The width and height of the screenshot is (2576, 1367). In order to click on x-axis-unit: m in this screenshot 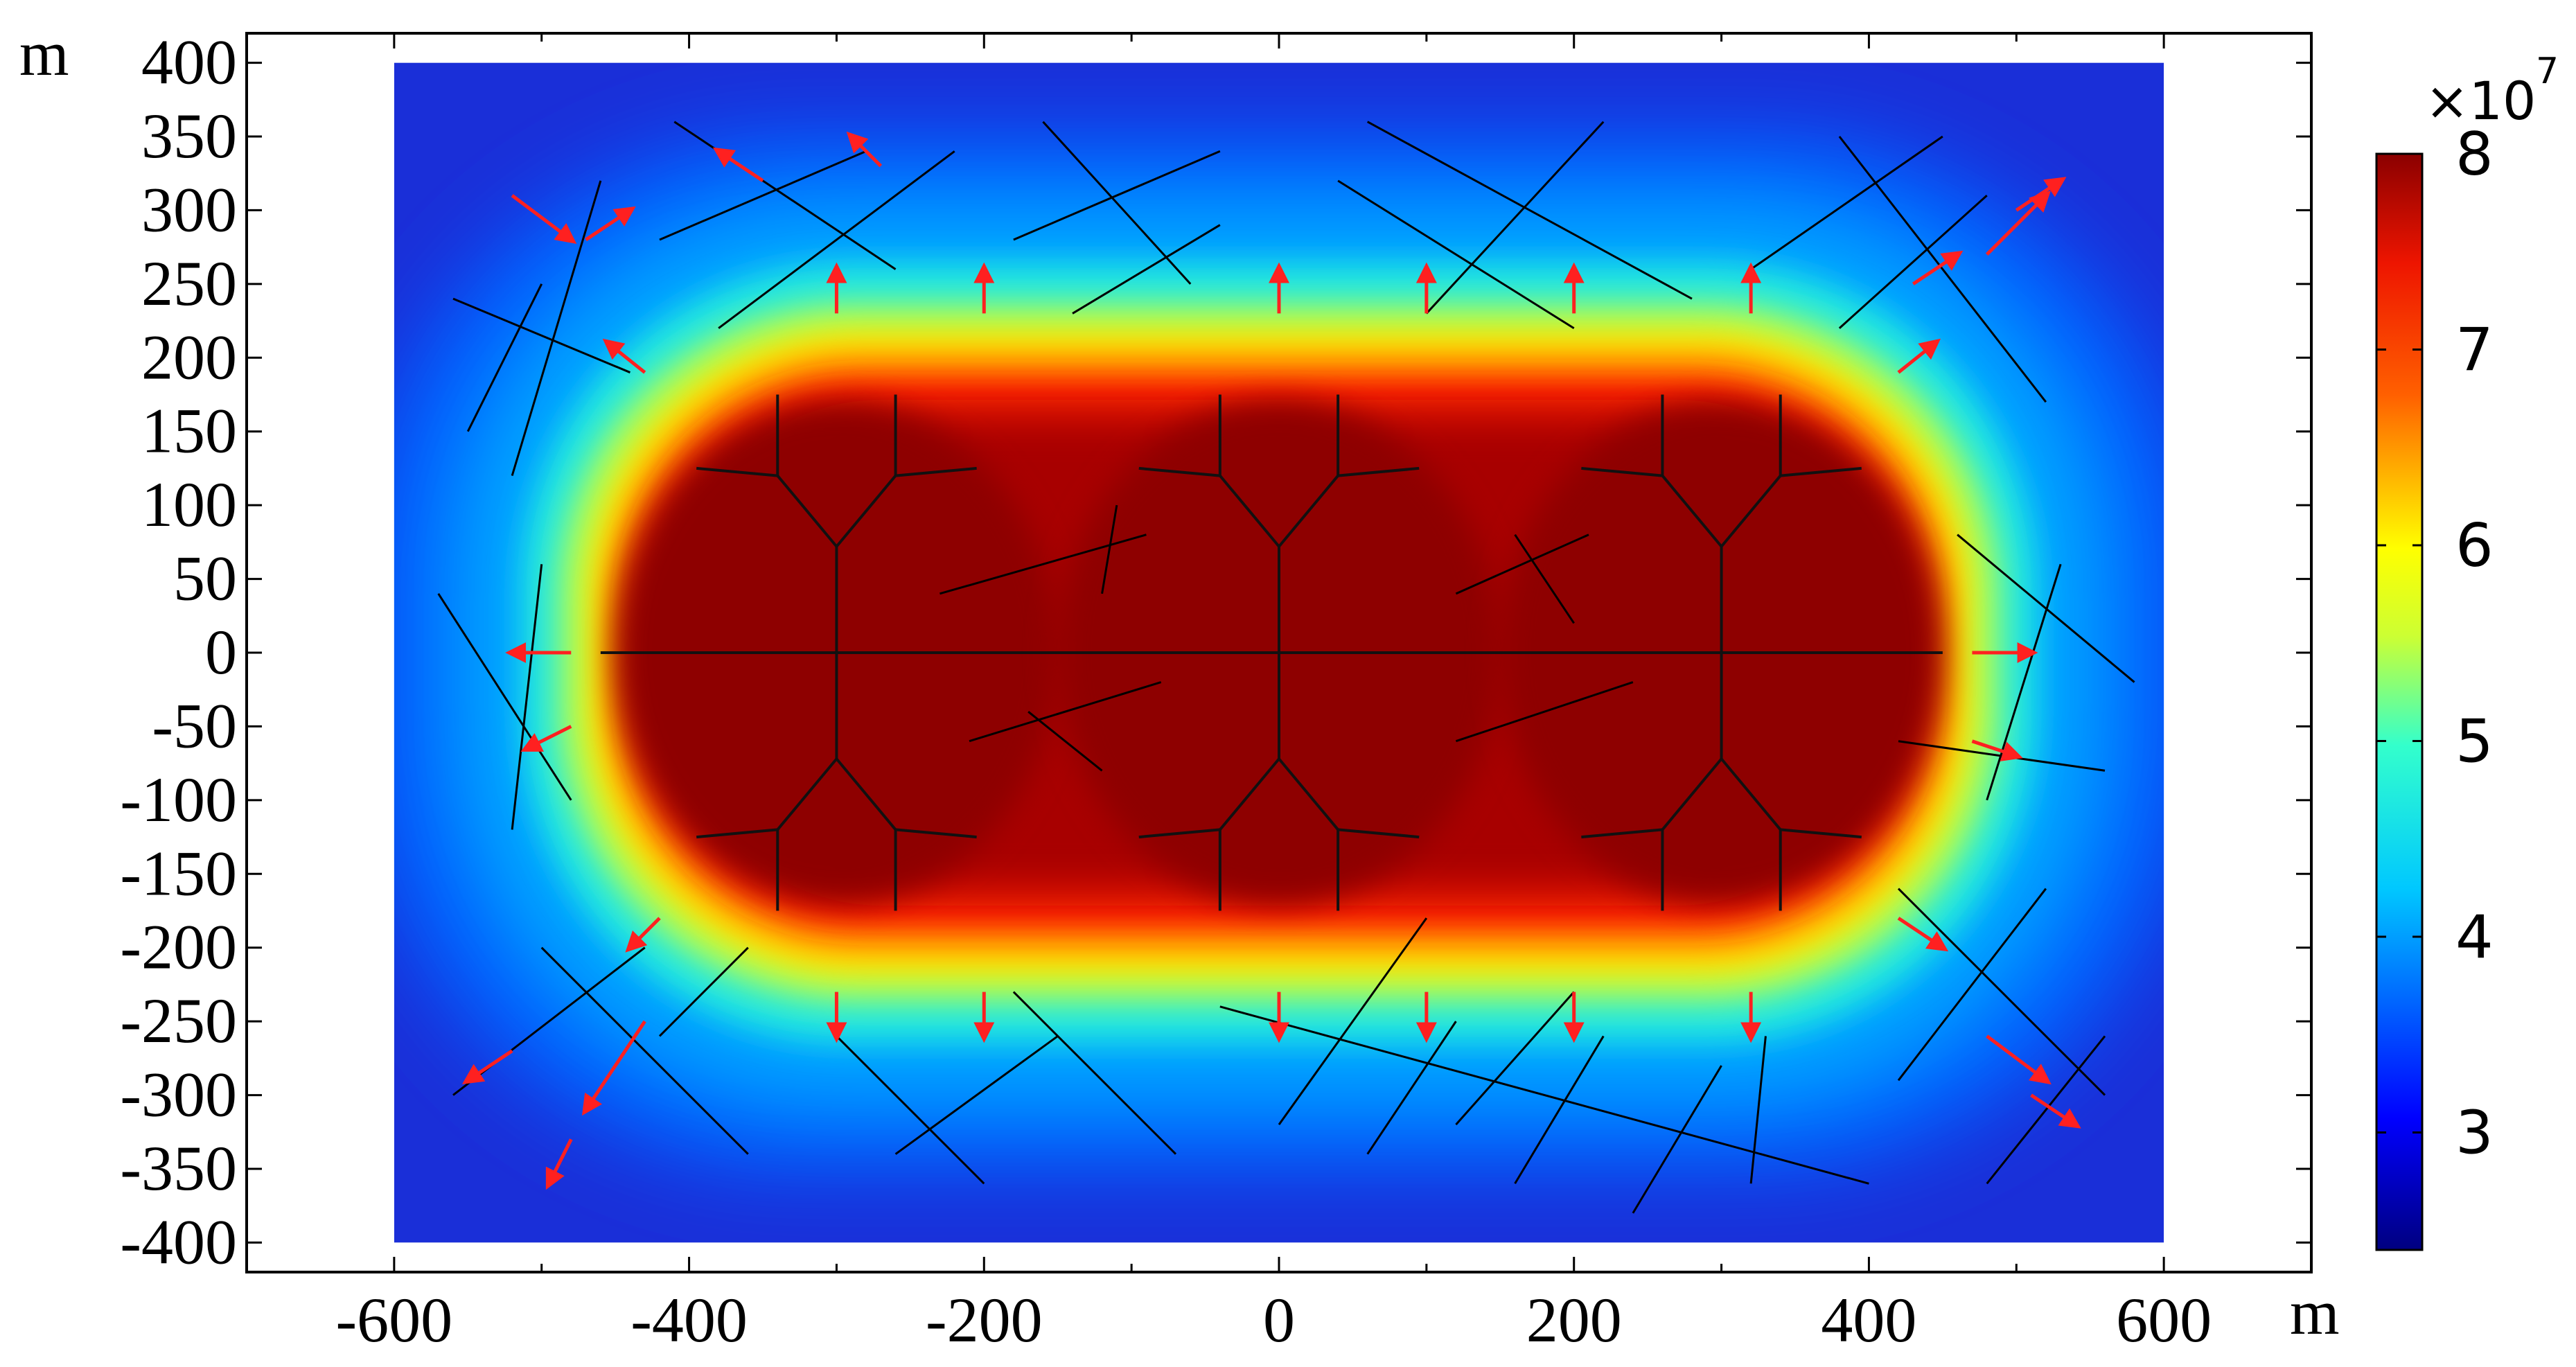, I will do `click(2315, 1312)`.